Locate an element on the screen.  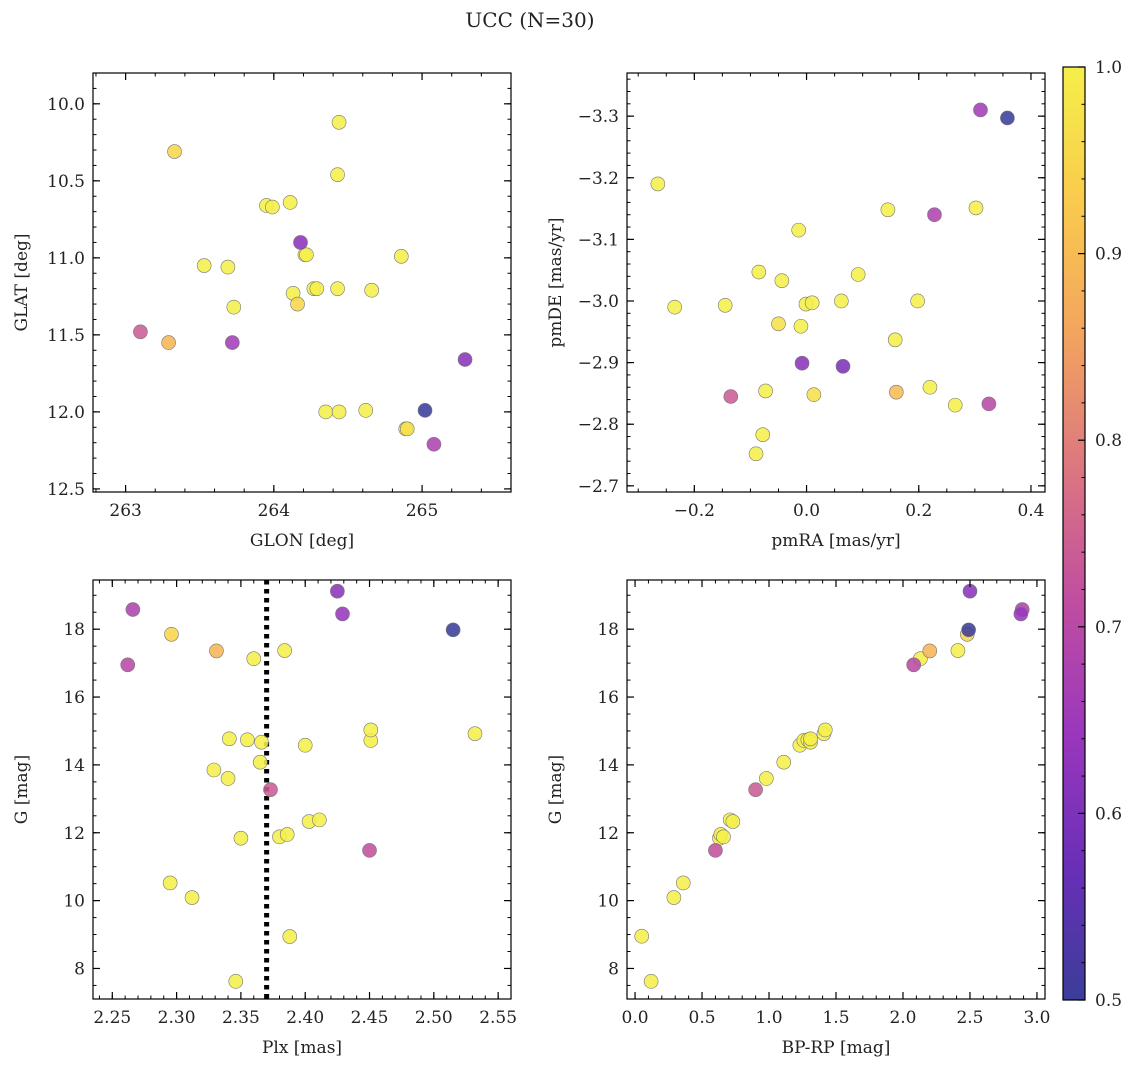
y-axis-label: G [mag] is located at coordinates (556, 789).